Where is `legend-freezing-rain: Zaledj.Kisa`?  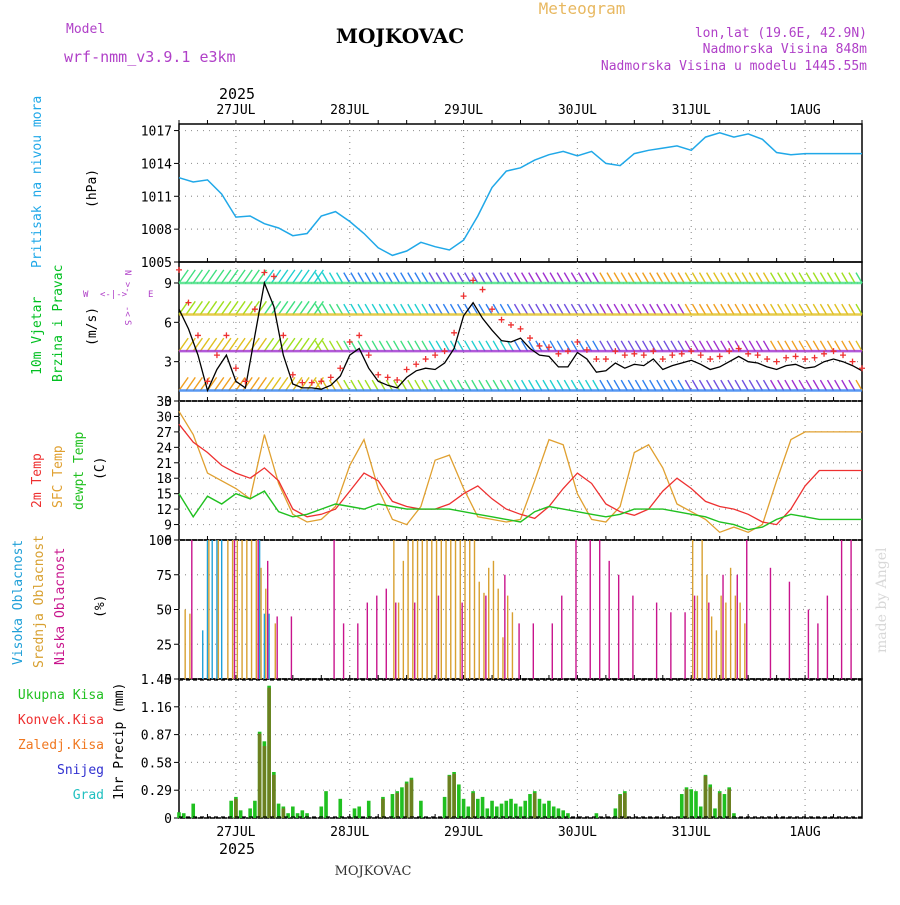
legend-freezing-rain: Zaledj.Kisa is located at coordinates (61, 745).